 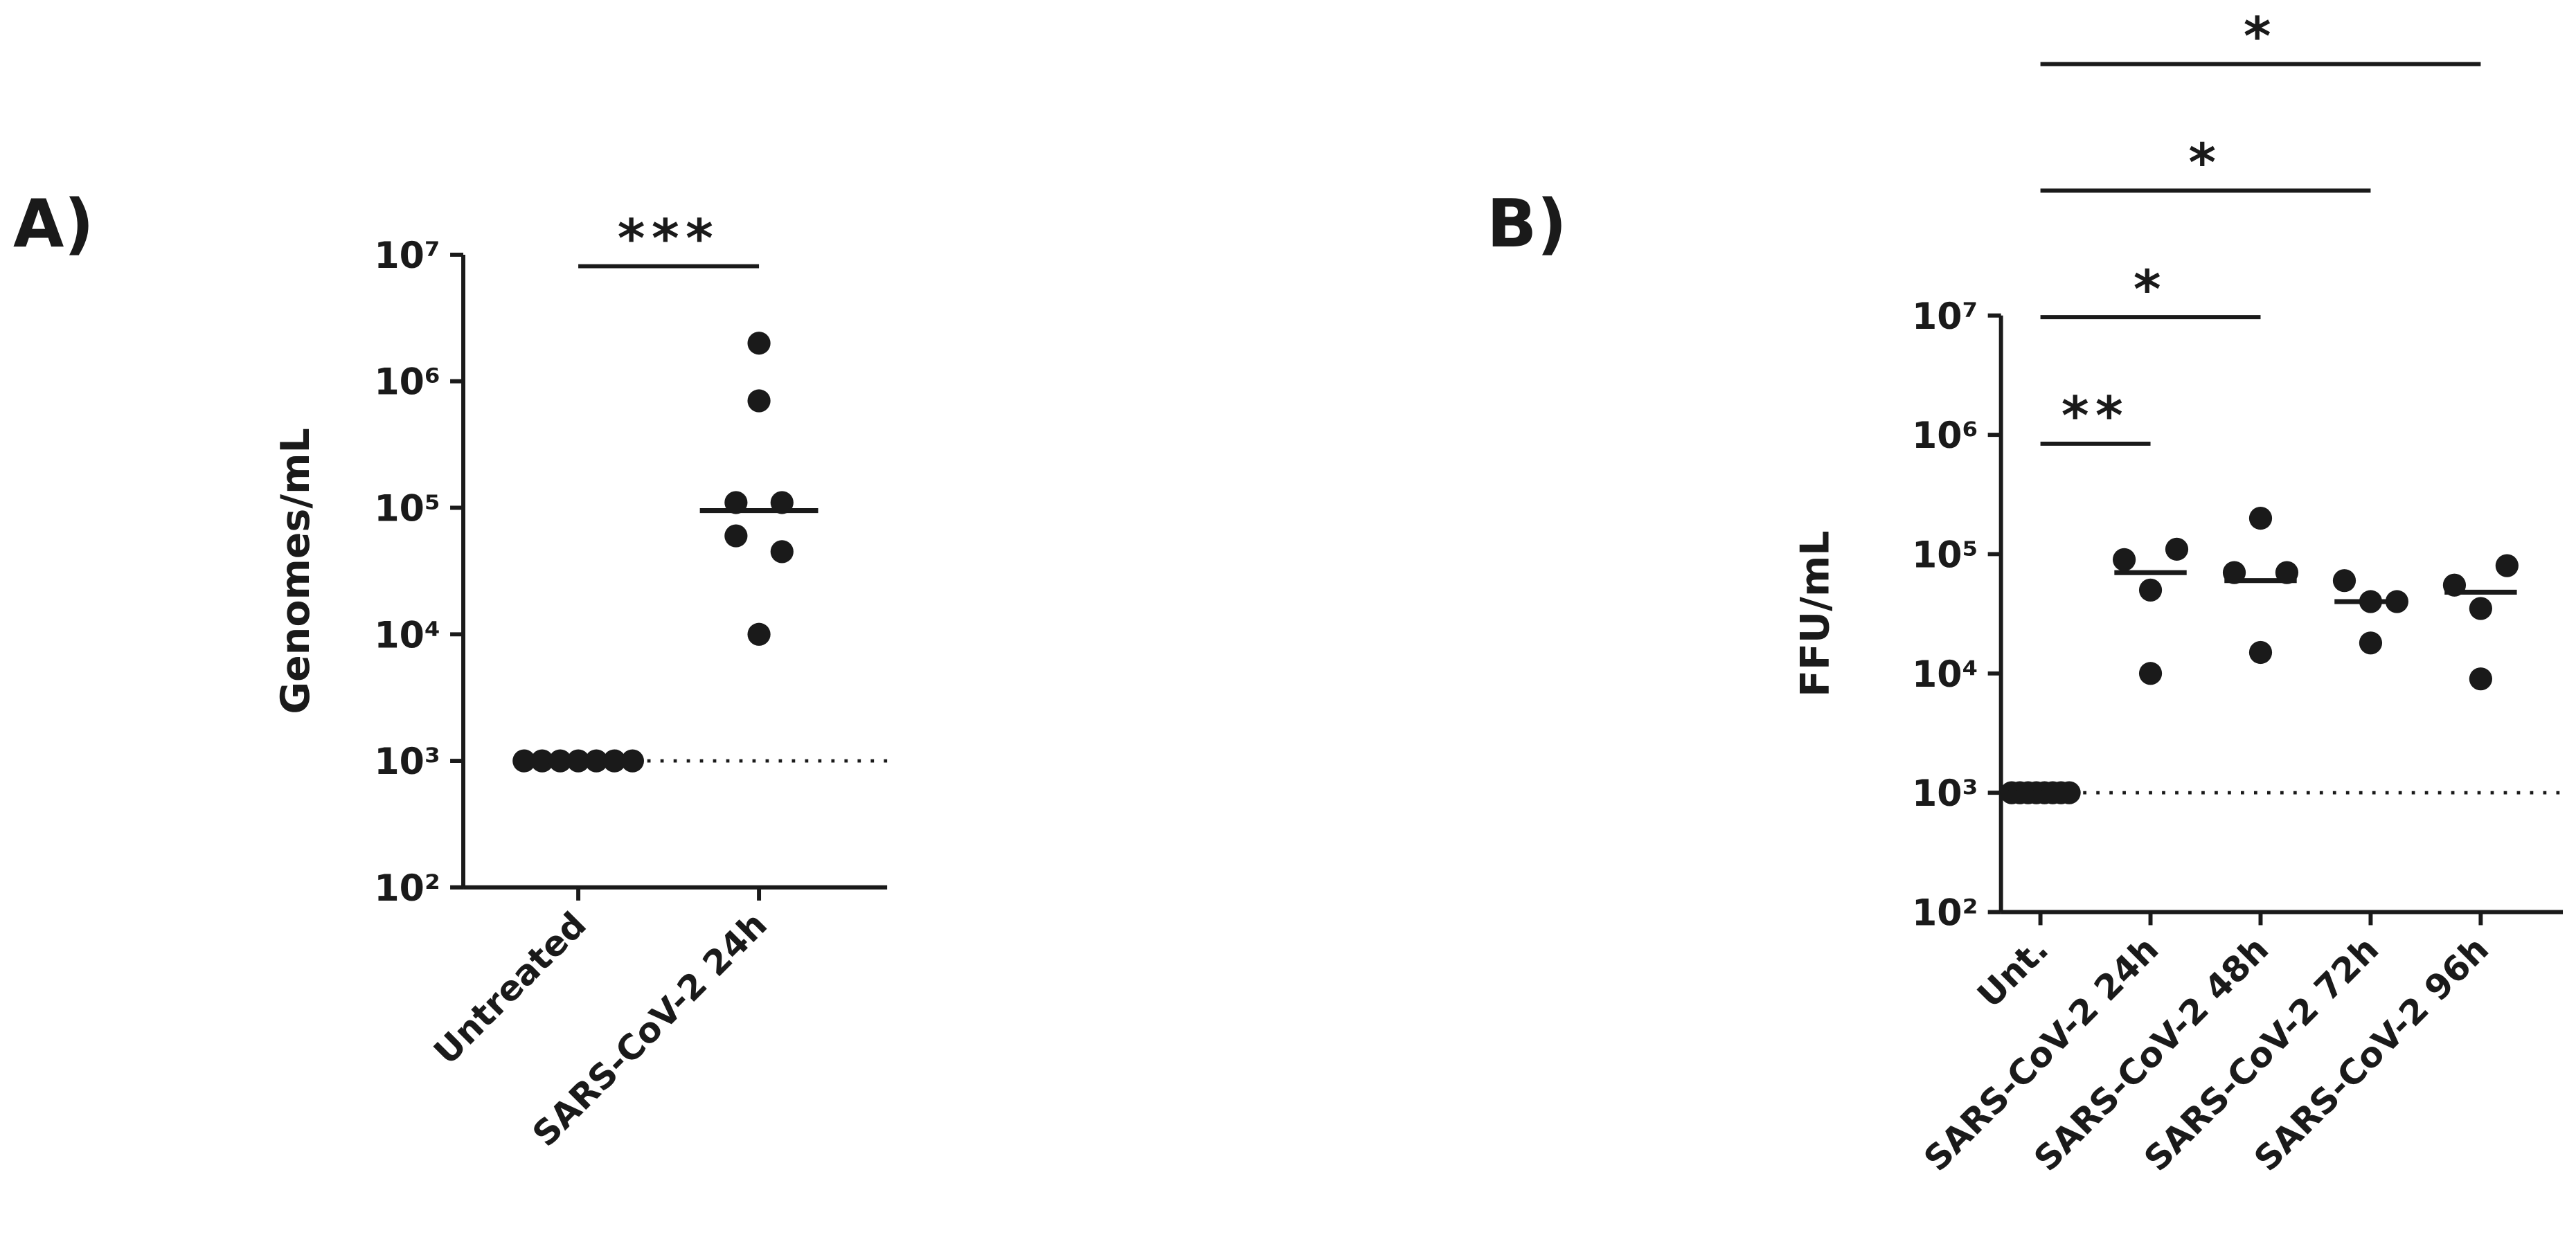 I want to click on x-tick-label: Unt., so click(x=2012, y=972).